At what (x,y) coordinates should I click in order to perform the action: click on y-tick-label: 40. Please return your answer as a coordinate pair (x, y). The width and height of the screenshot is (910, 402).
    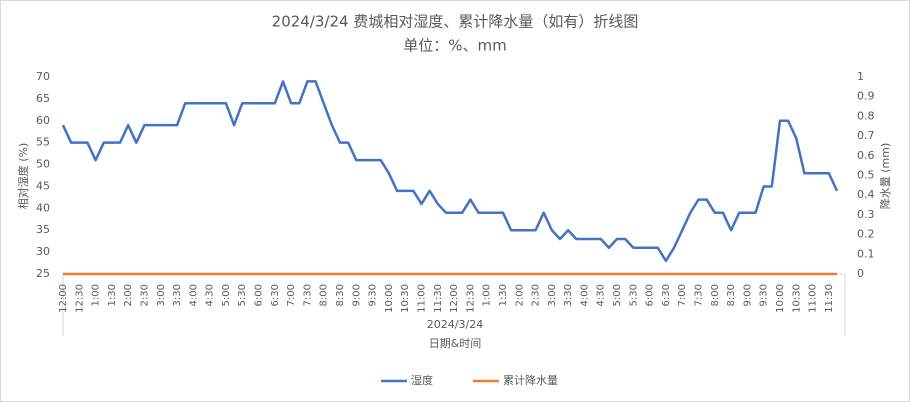
    Looking at the image, I should click on (43, 207).